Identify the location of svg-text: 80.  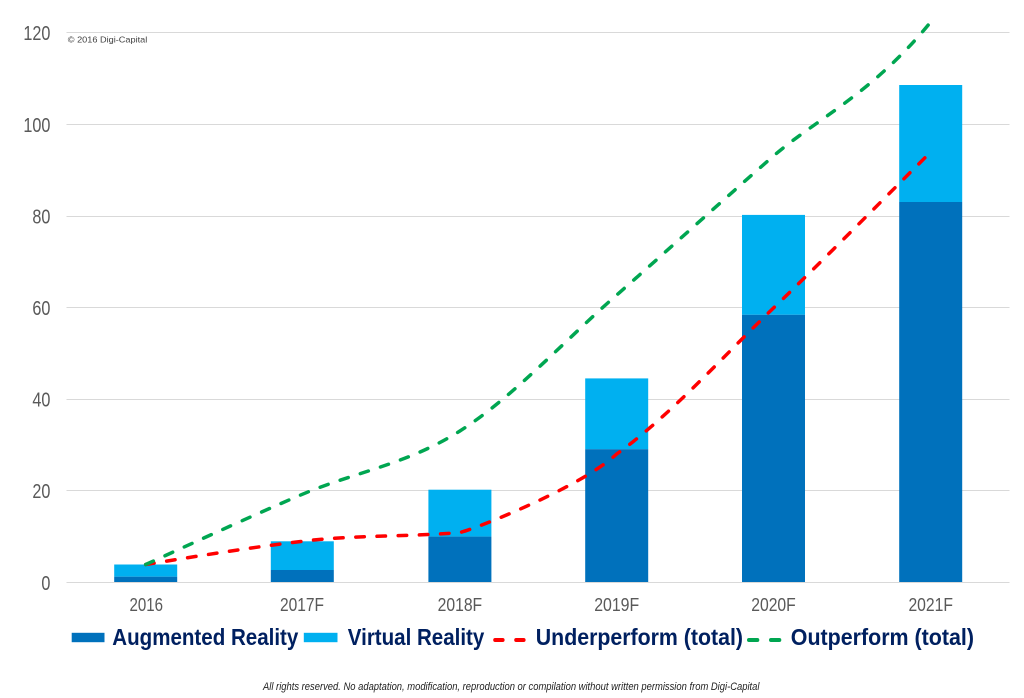
(41, 217).